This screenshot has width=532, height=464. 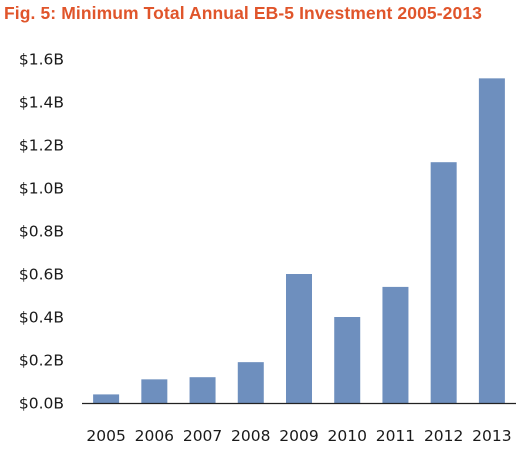 I want to click on x-tick-label: 2012, so click(x=443, y=436).